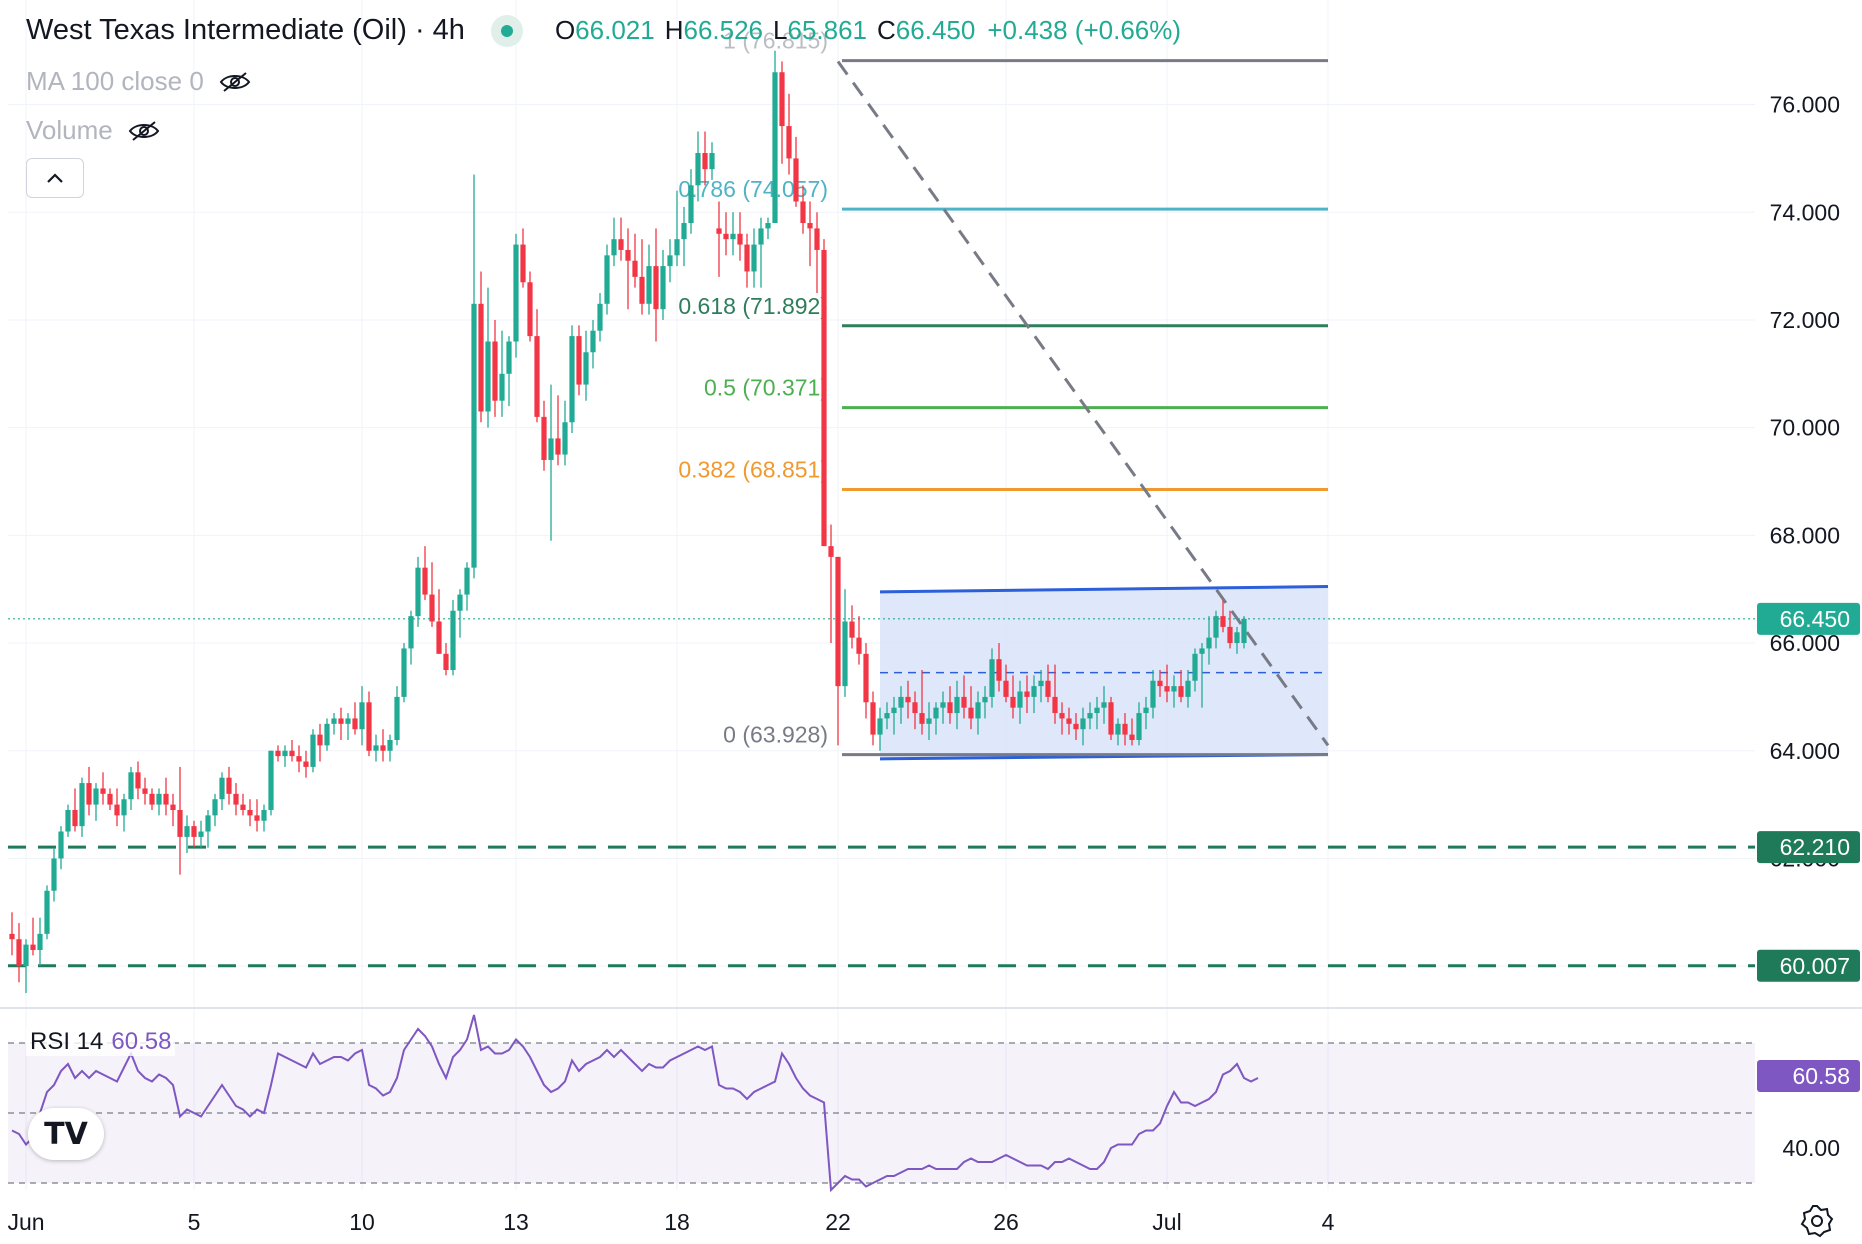 This screenshot has width=1862, height=1244. Describe the element at coordinates (66, 1134) in the screenshot. I see `tradingview-logo: TV` at that location.